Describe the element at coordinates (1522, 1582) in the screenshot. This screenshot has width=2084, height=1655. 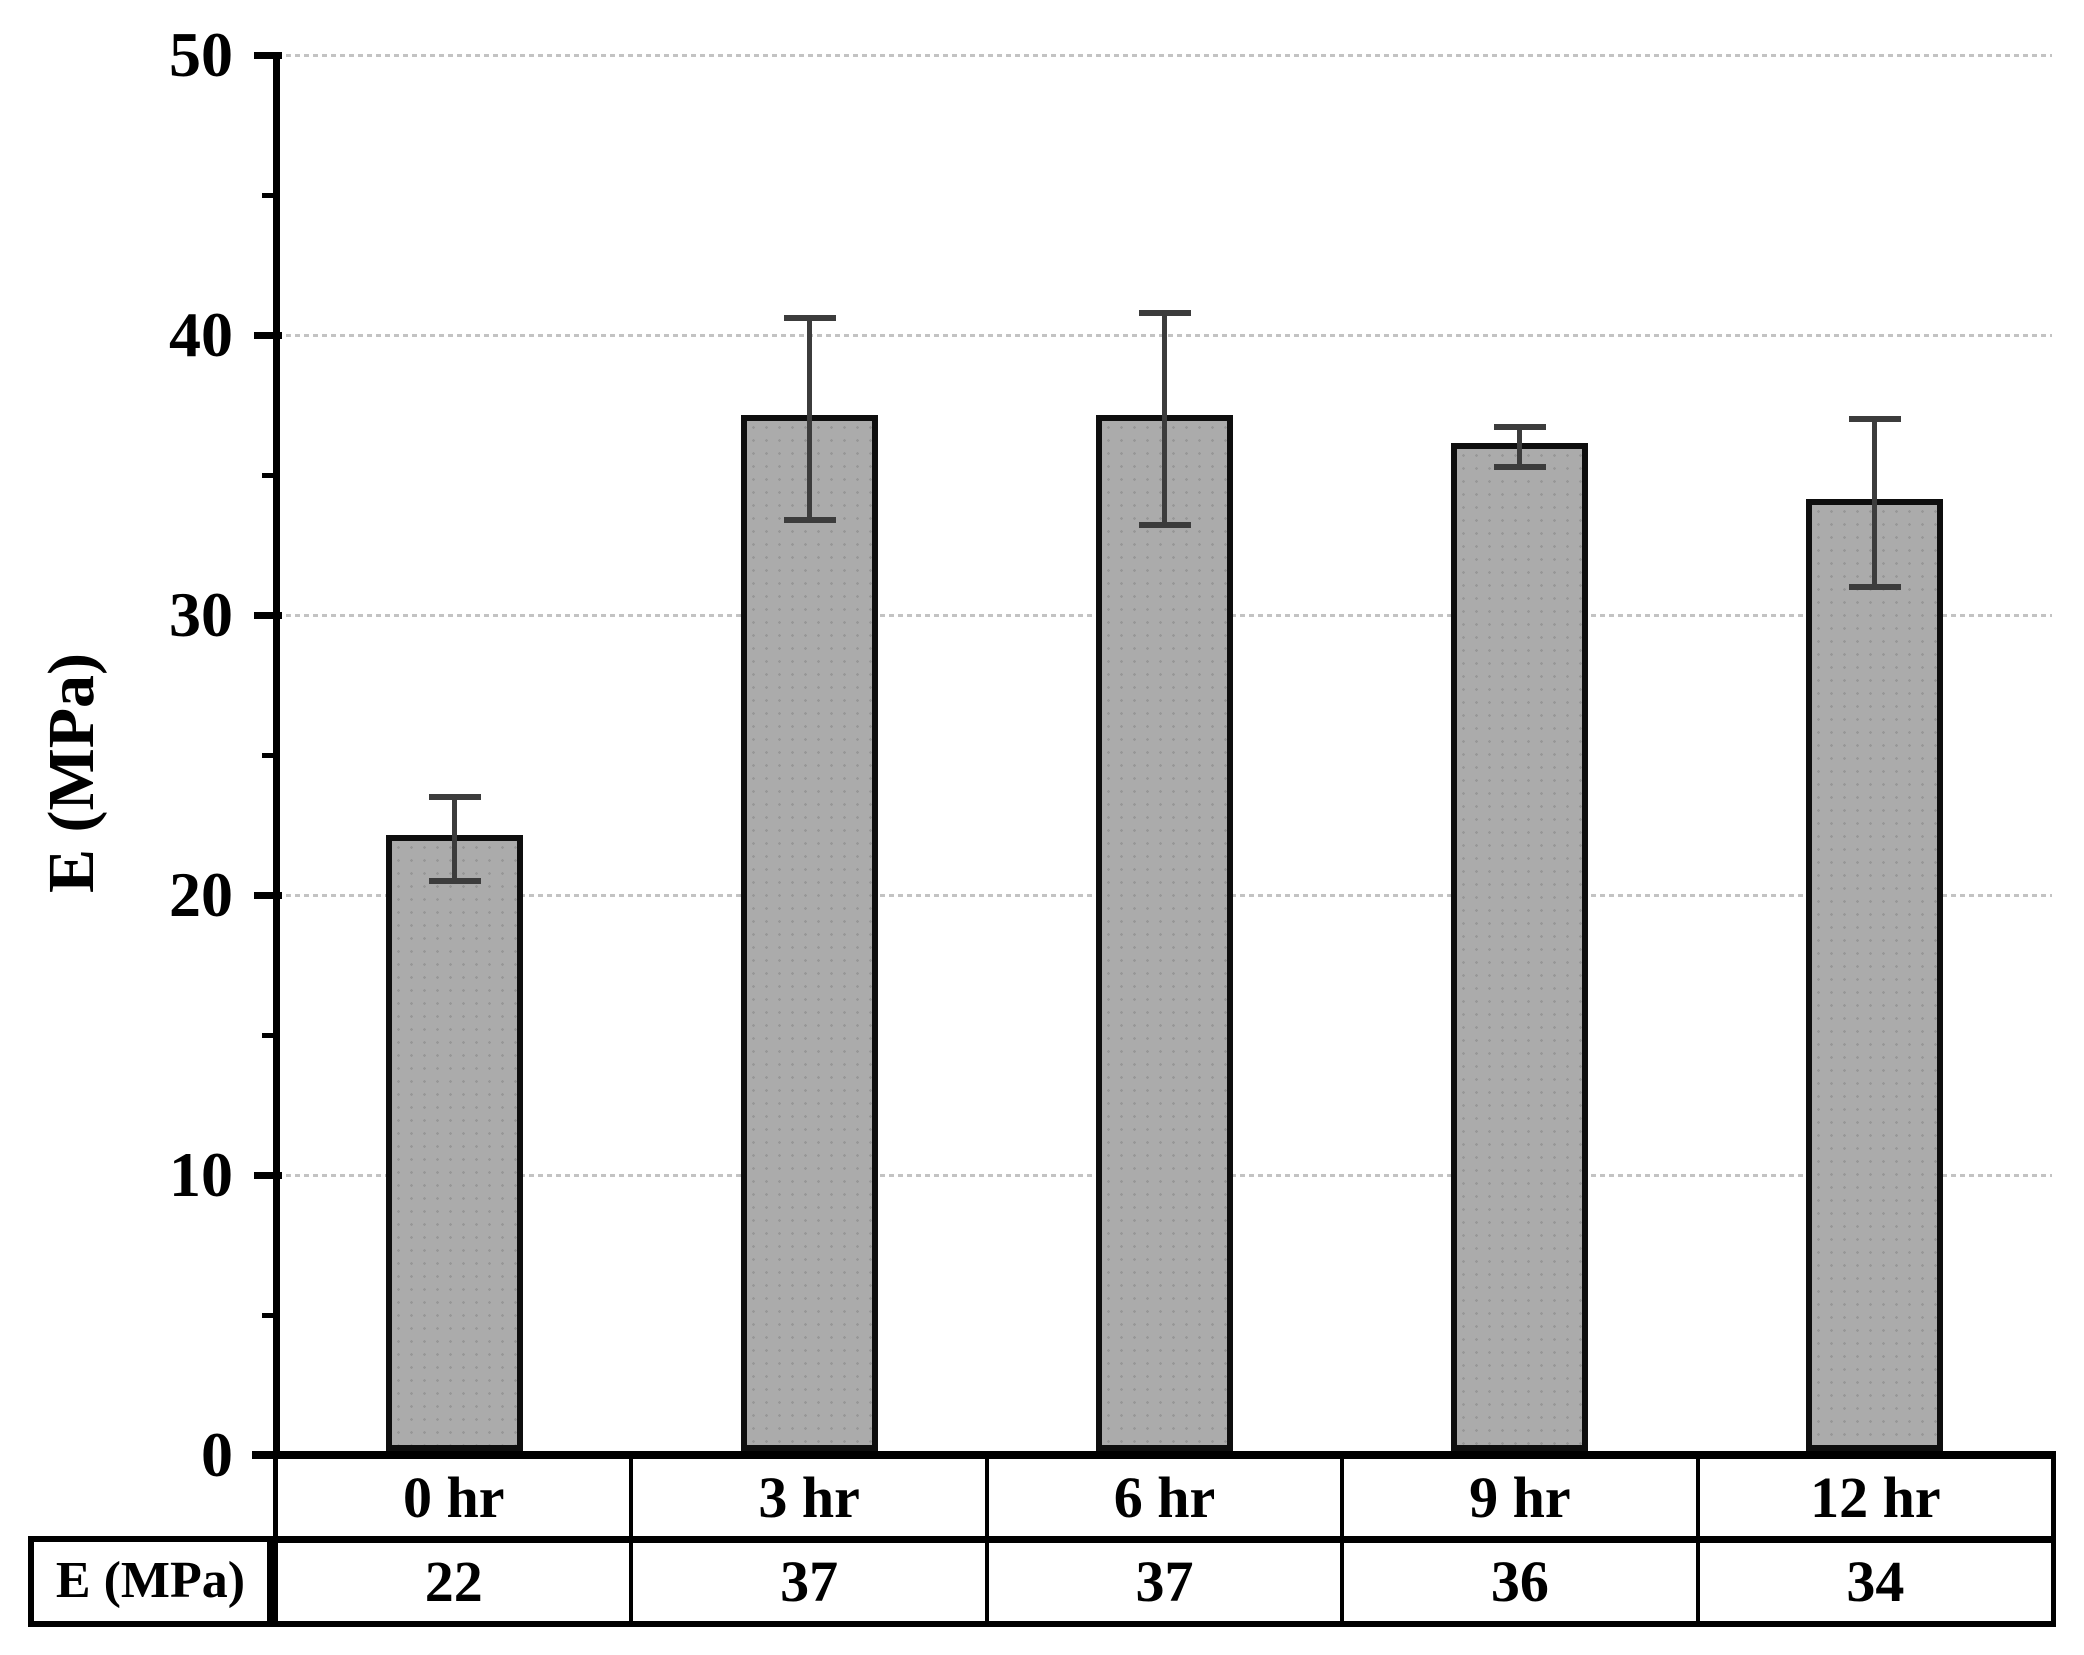
I see `value-cell: 36` at that location.